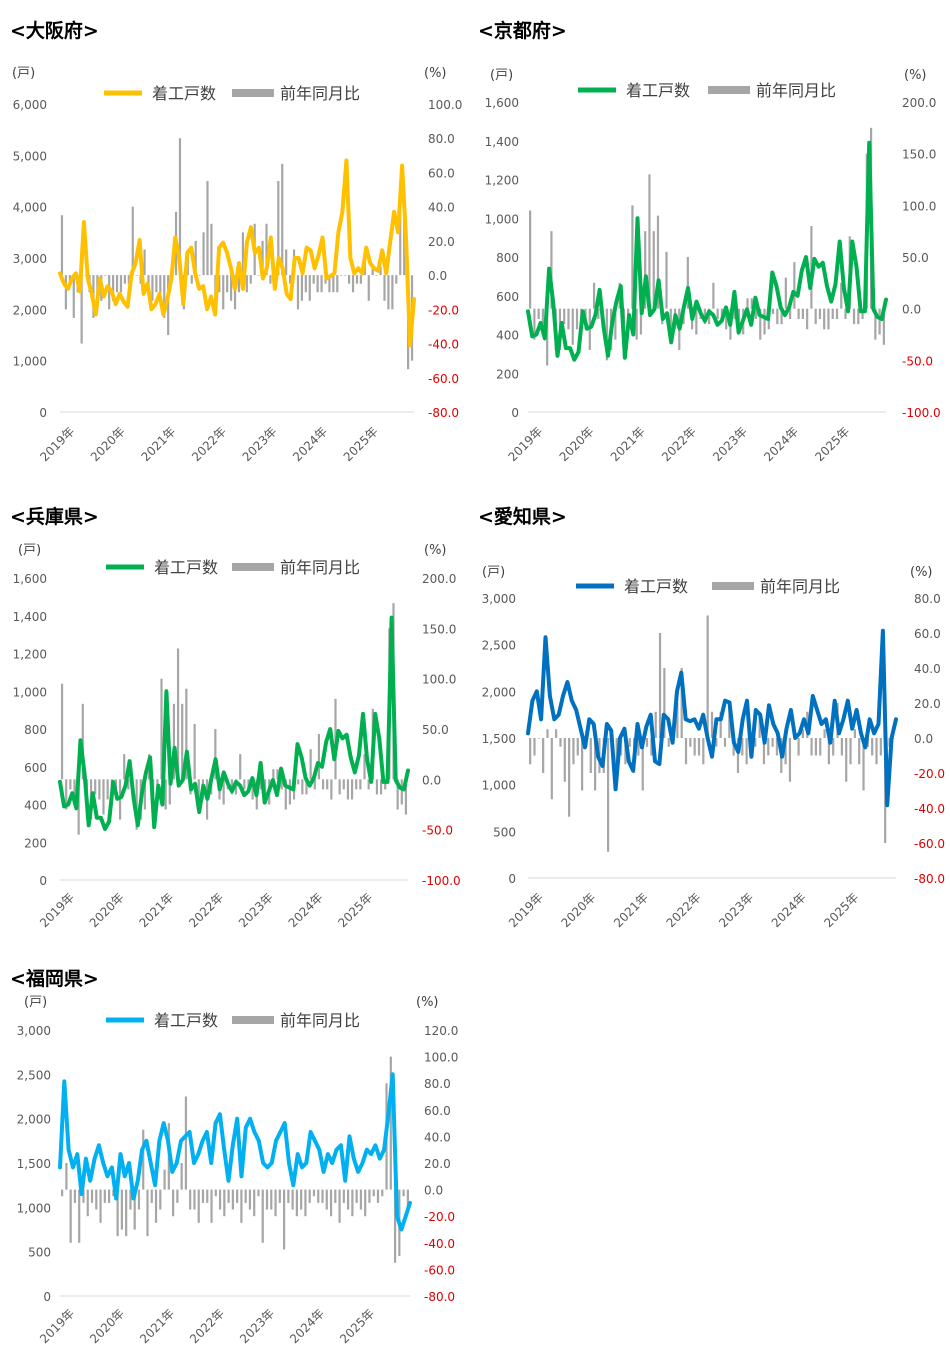 This screenshot has width=950, height=1353. I want to click on panel-title: <京都府>, so click(522, 31).